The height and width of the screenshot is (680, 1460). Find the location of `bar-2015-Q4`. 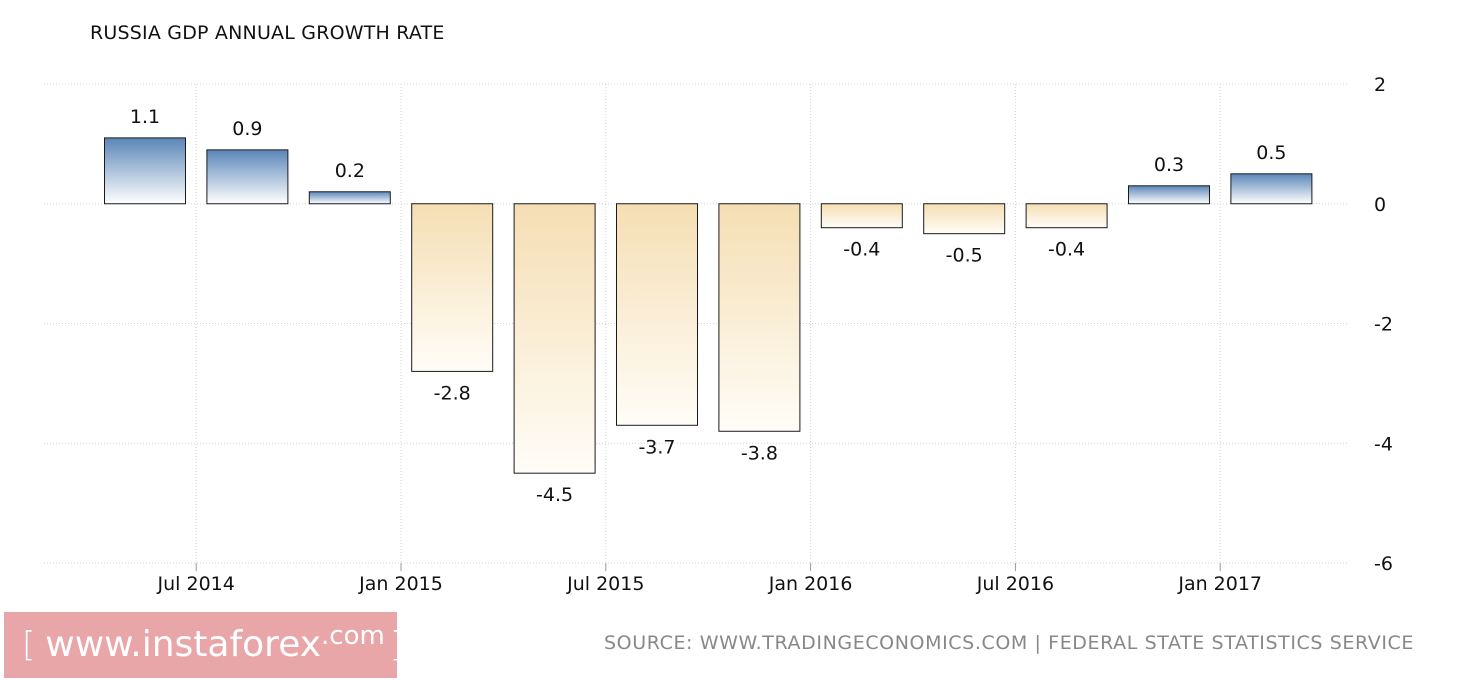

bar-2015-Q4 is located at coordinates (759, 317).